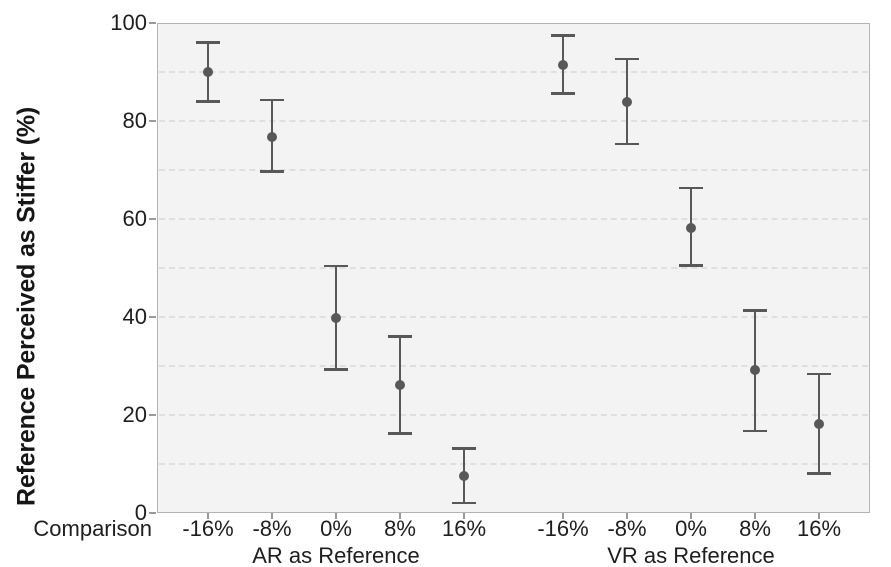  What do you see at coordinates (134, 218) in the screenshot?
I see `y-tick-label: 60` at bounding box center [134, 218].